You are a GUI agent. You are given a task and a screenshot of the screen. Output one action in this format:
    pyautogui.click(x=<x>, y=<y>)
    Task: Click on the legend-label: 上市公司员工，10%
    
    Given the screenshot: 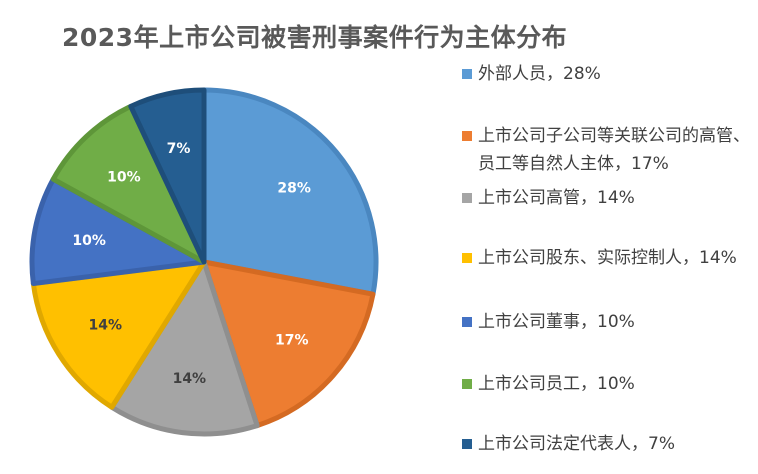 What is the action you would take?
    pyautogui.click(x=556, y=384)
    